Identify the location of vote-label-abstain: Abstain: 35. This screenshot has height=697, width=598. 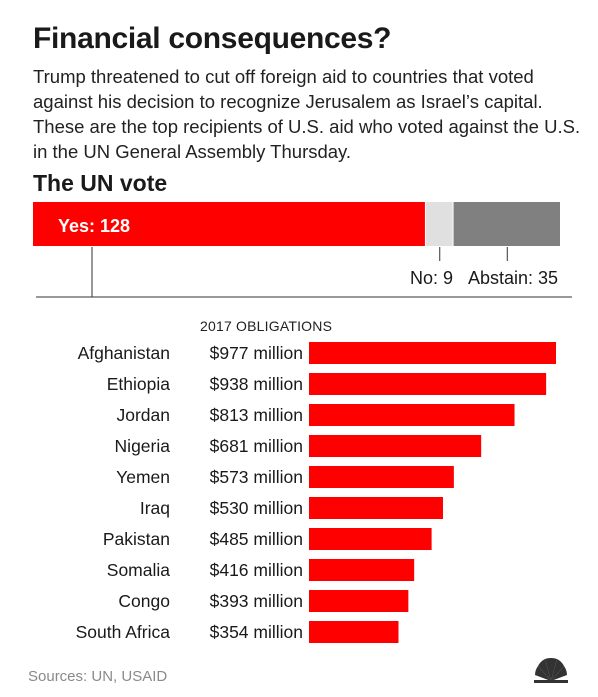
(513, 278).